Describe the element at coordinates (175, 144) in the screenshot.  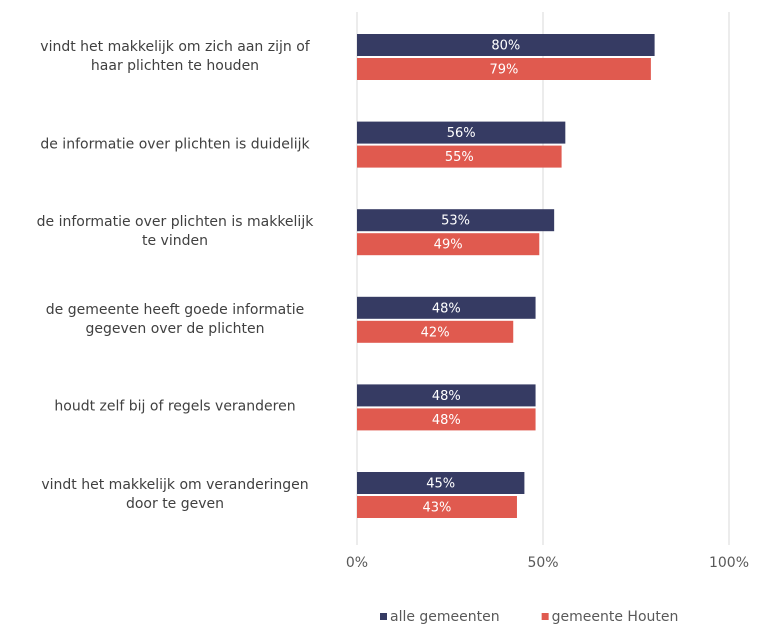
I see `category-label: de informatie over plichten is duidelijk` at that location.